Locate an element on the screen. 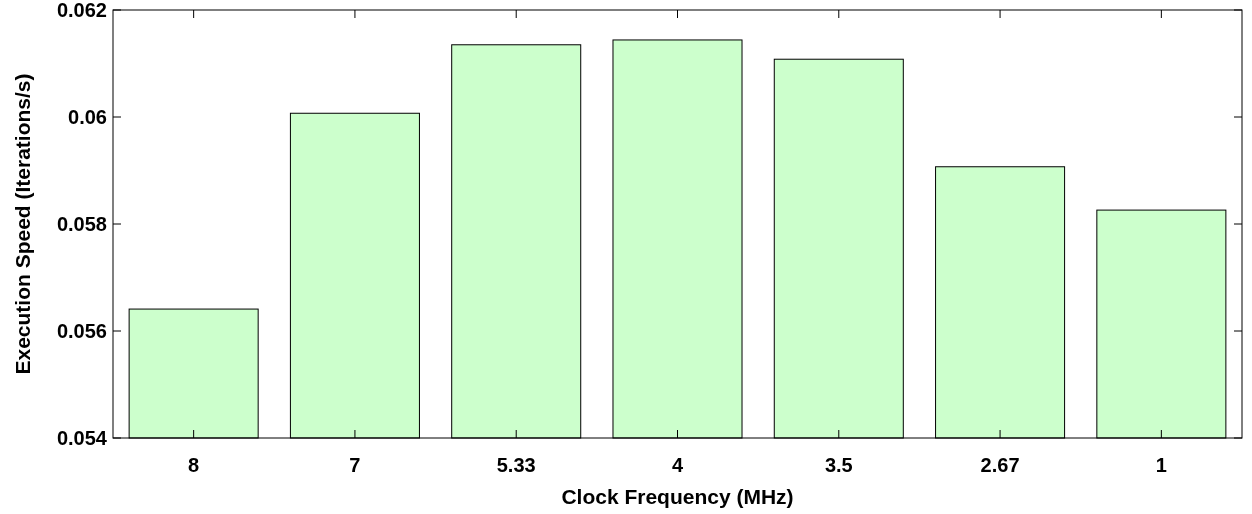  y-tick-label: 0.056 is located at coordinates (81, 331).